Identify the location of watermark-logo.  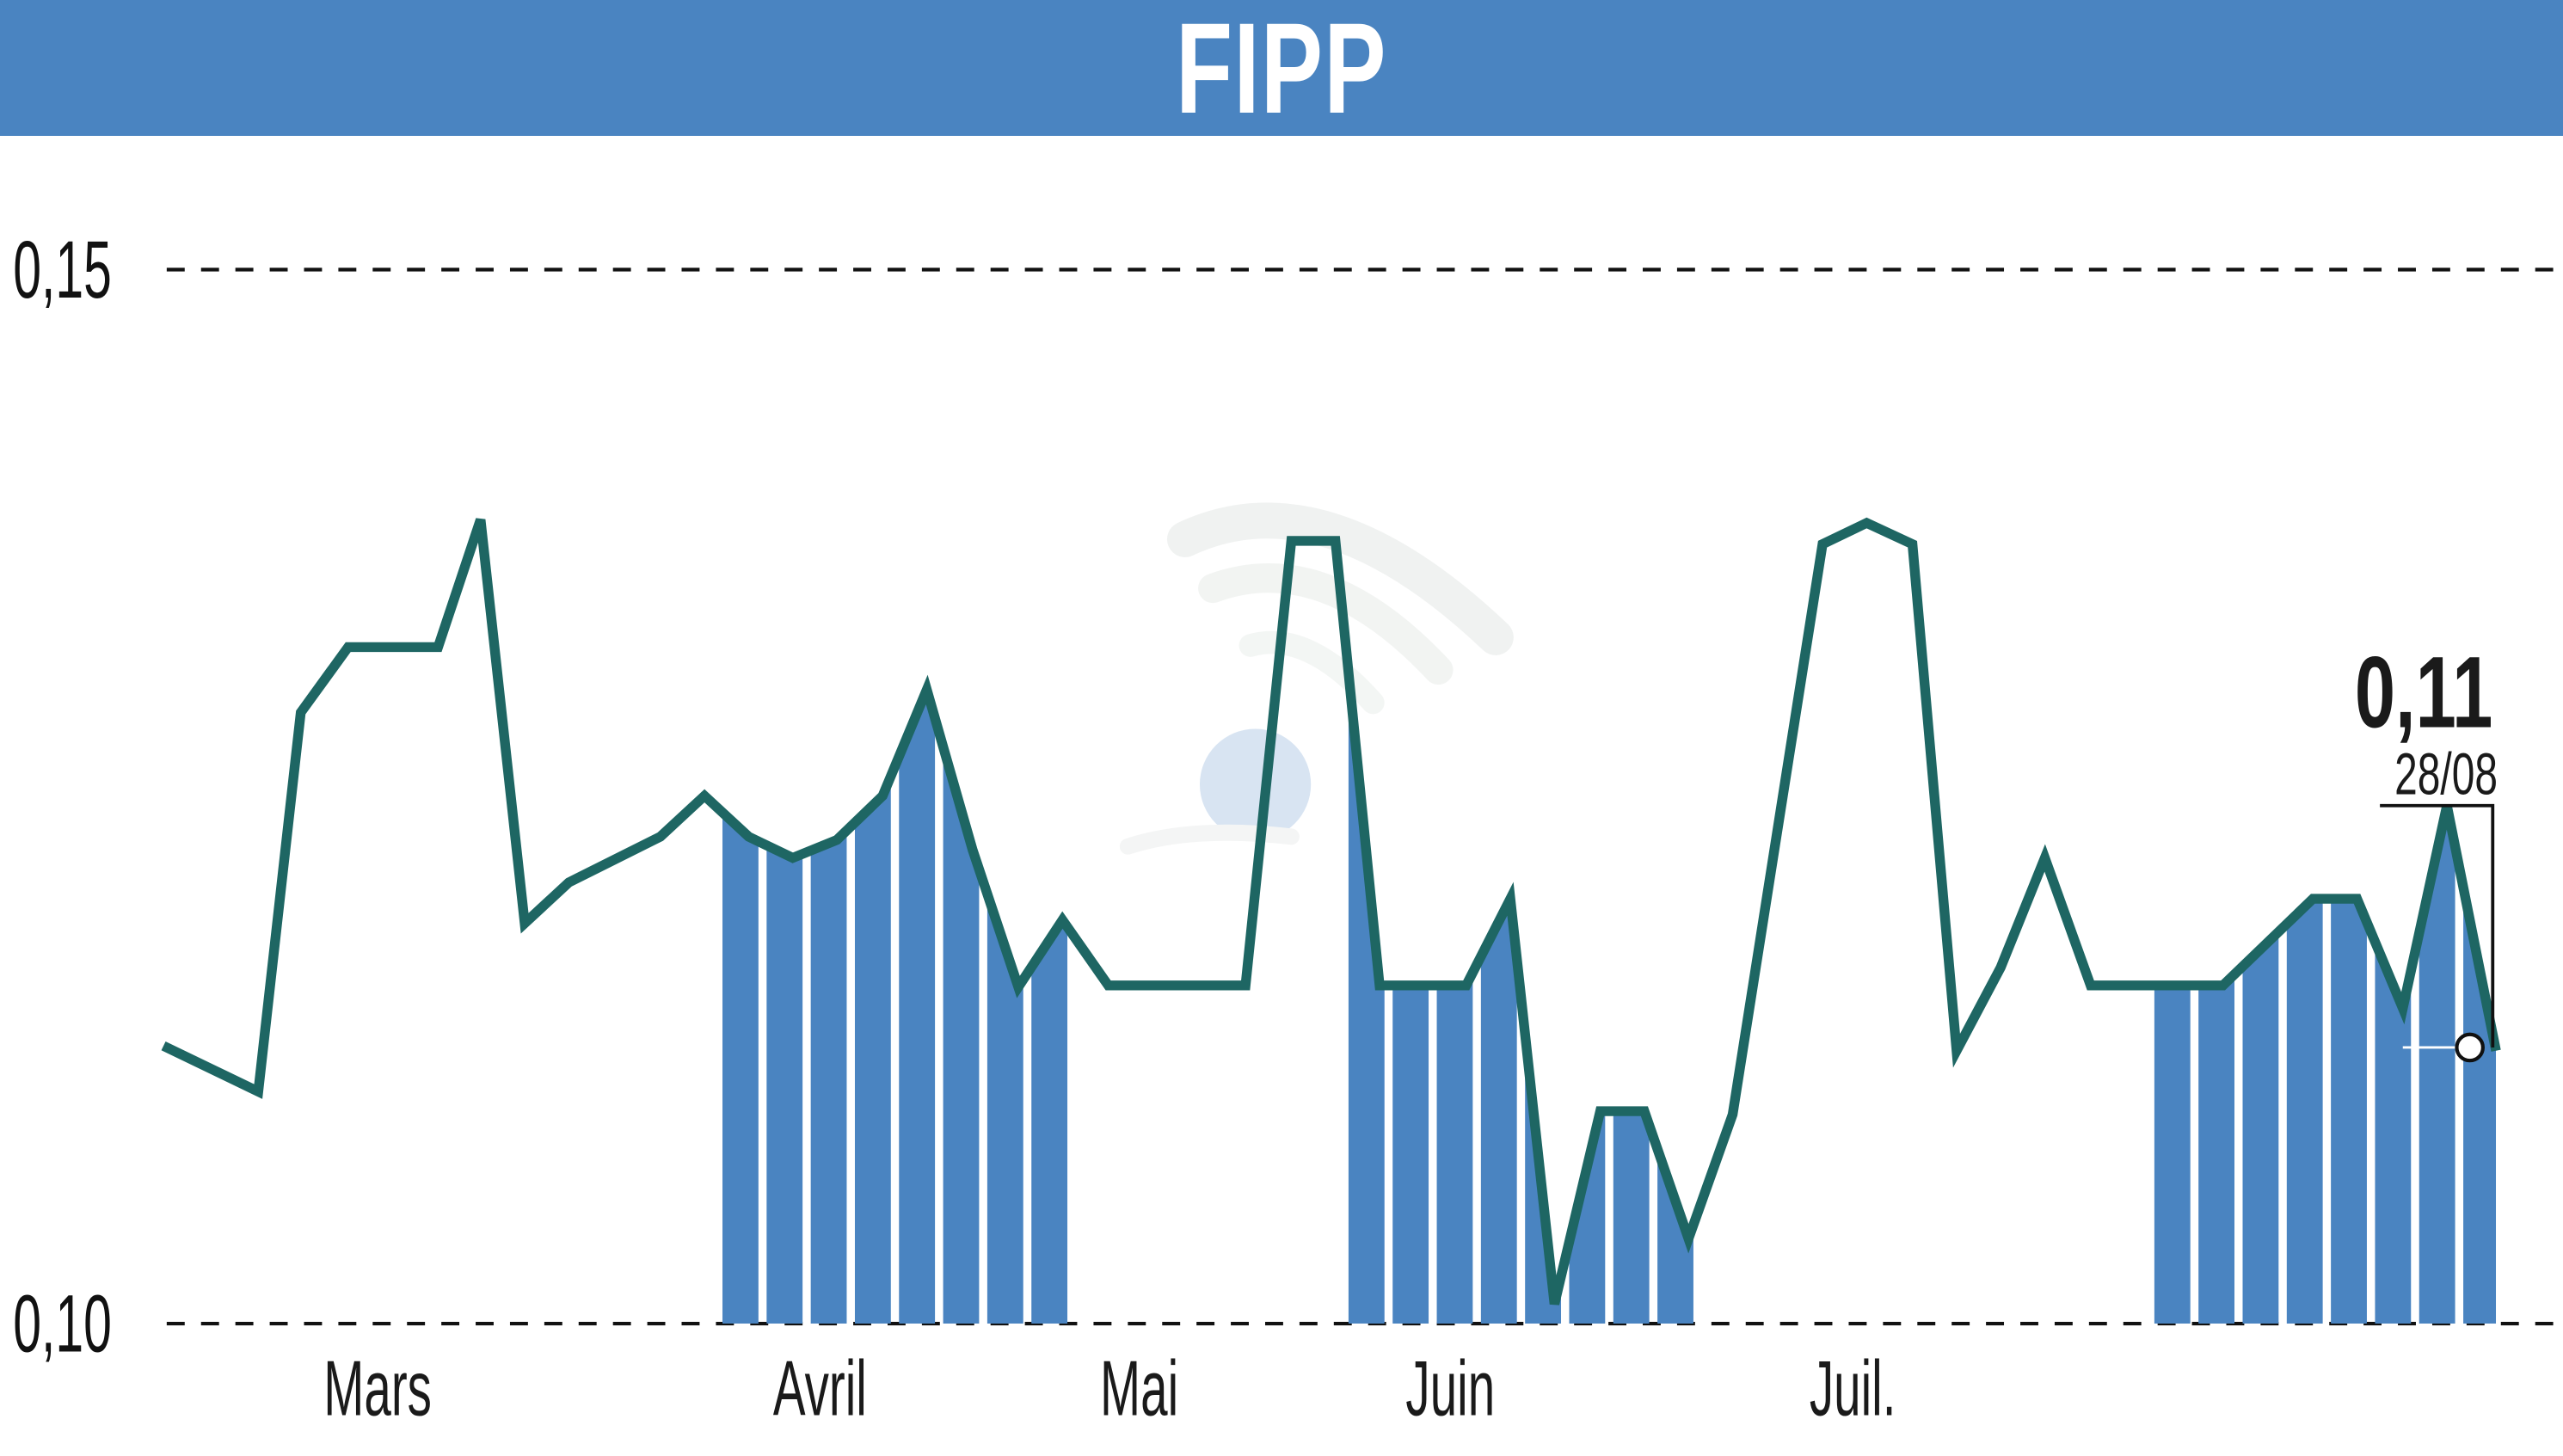
(1316, 679).